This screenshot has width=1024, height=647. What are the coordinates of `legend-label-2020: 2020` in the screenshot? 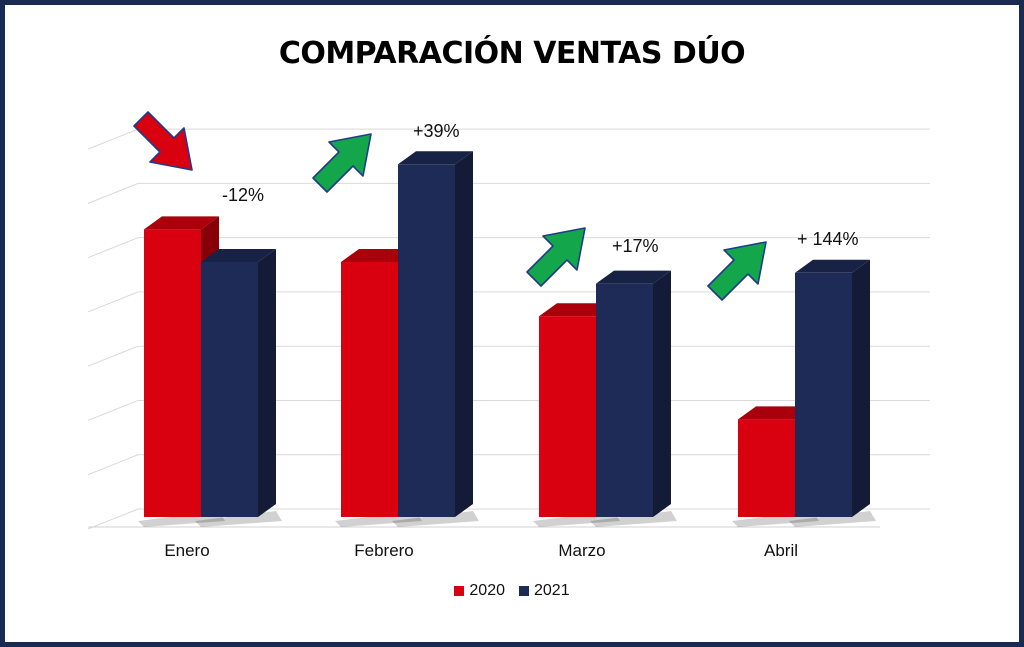 It's located at (487, 590).